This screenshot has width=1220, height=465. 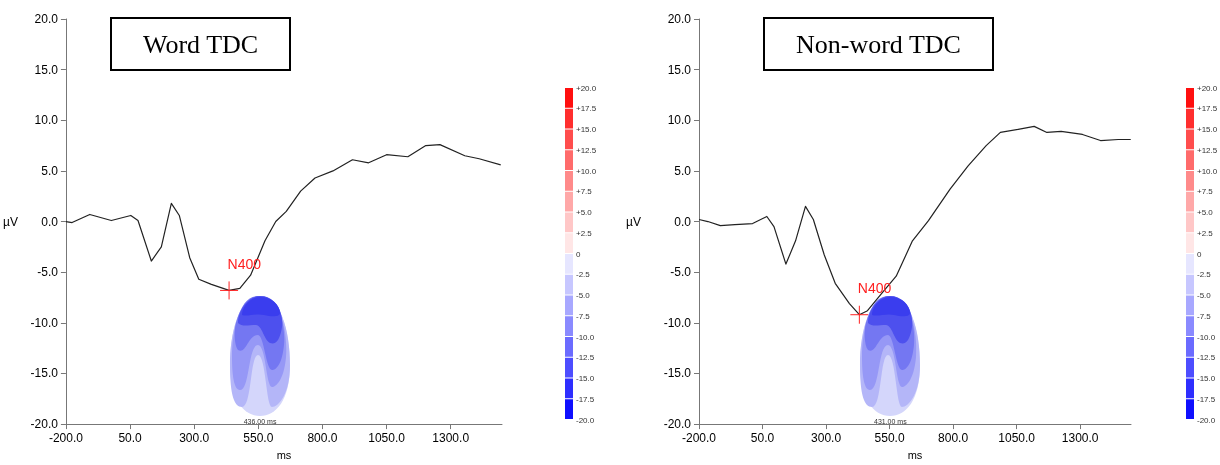 I want to click on chart-title: Non-word TDC, so click(x=878, y=44).